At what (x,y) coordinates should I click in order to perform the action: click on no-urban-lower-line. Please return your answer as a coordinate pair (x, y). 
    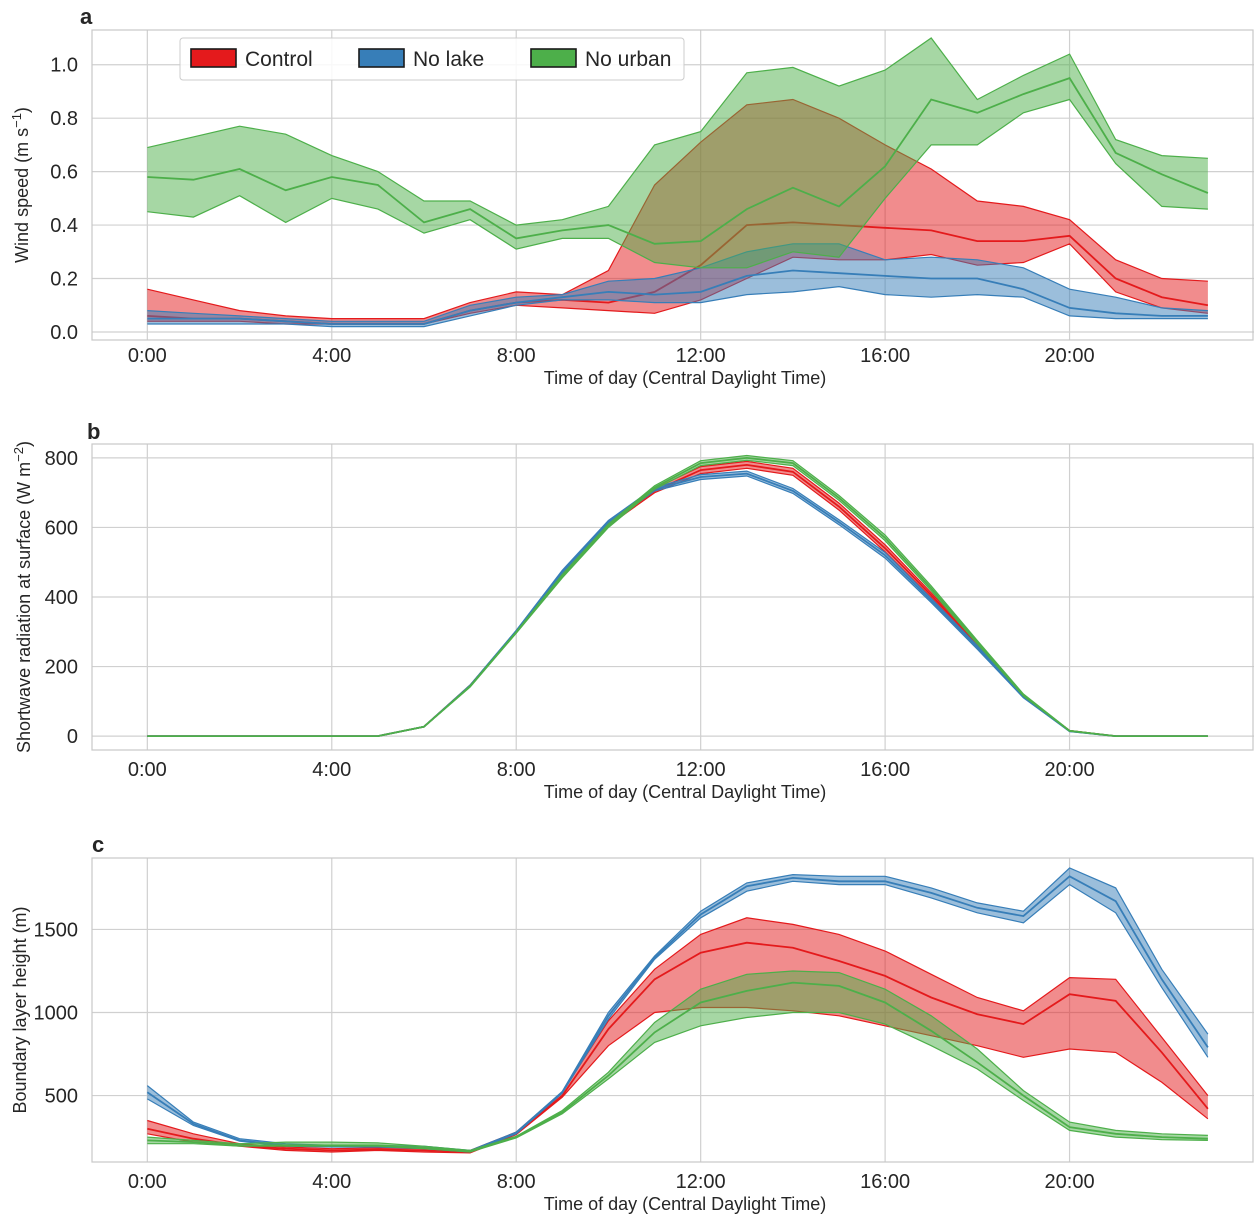
    Looking at the image, I should click on (677, 183).